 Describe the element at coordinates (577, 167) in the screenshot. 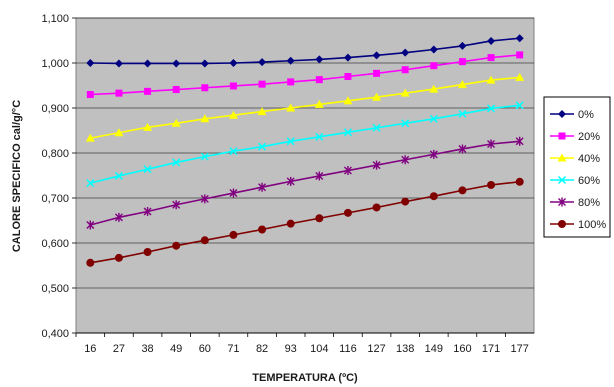

I see `legend: 0% 20% 40% 60% 80% 100%` at that location.